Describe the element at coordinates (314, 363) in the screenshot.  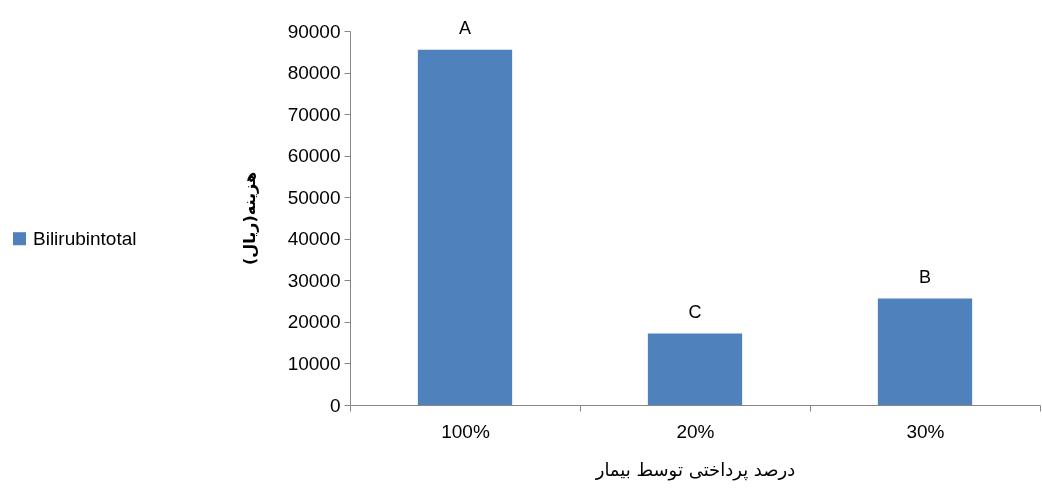
I see `y-tick-label: 10000` at that location.